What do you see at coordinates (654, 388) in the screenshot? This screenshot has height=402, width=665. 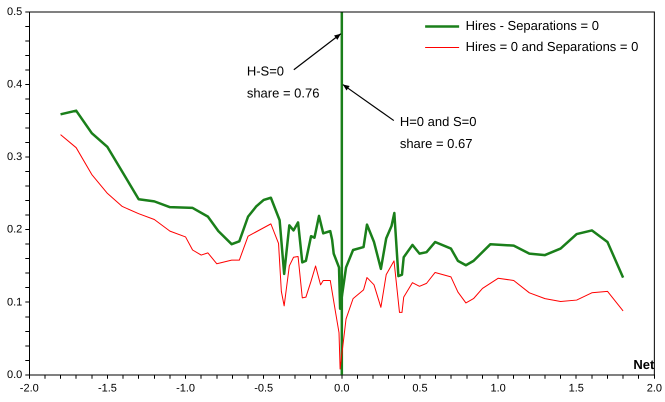 I see `x-tick-label: 2.0` at bounding box center [654, 388].